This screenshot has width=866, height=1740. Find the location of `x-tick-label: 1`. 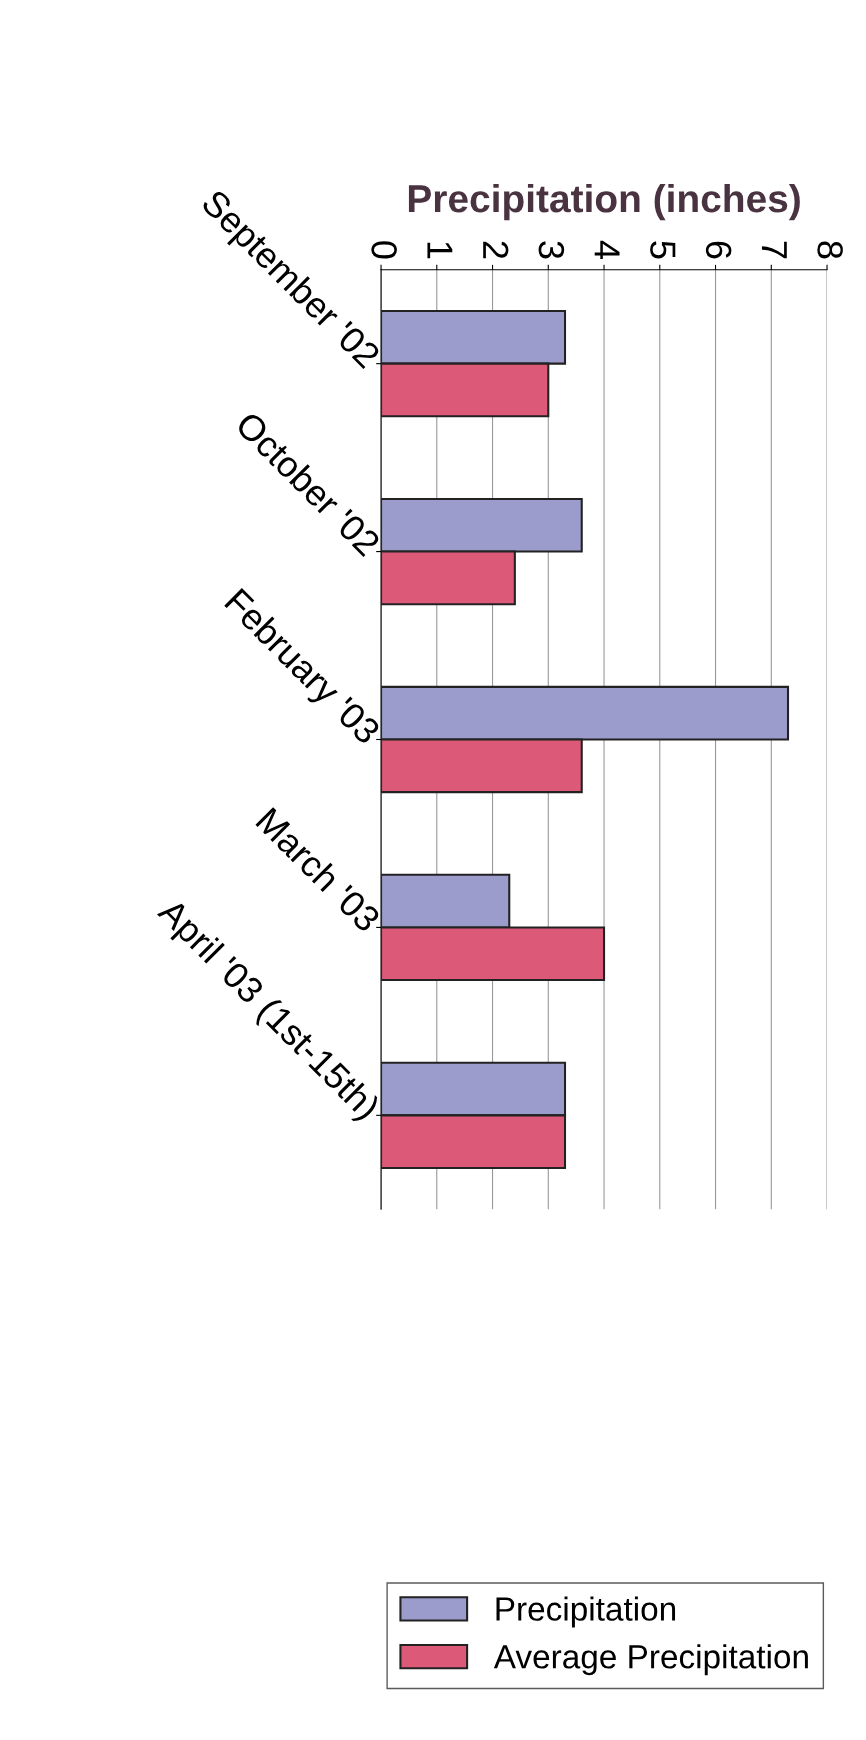

x-tick-label: 1 is located at coordinates (440, 250).